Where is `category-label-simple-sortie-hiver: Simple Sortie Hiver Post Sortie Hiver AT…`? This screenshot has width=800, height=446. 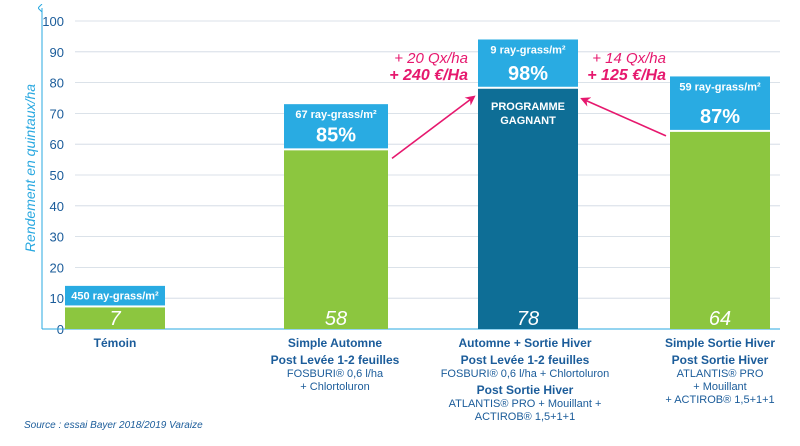 category-label-simple-sortie-hiver: Simple Sortie Hiver Post Sortie Hiver AT… is located at coordinates (720, 371).